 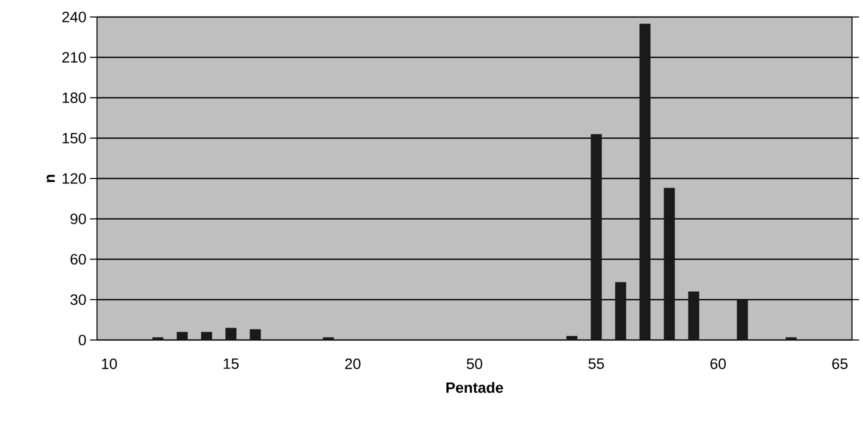 I want to click on x-tick-label: 20, so click(x=352, y=364).